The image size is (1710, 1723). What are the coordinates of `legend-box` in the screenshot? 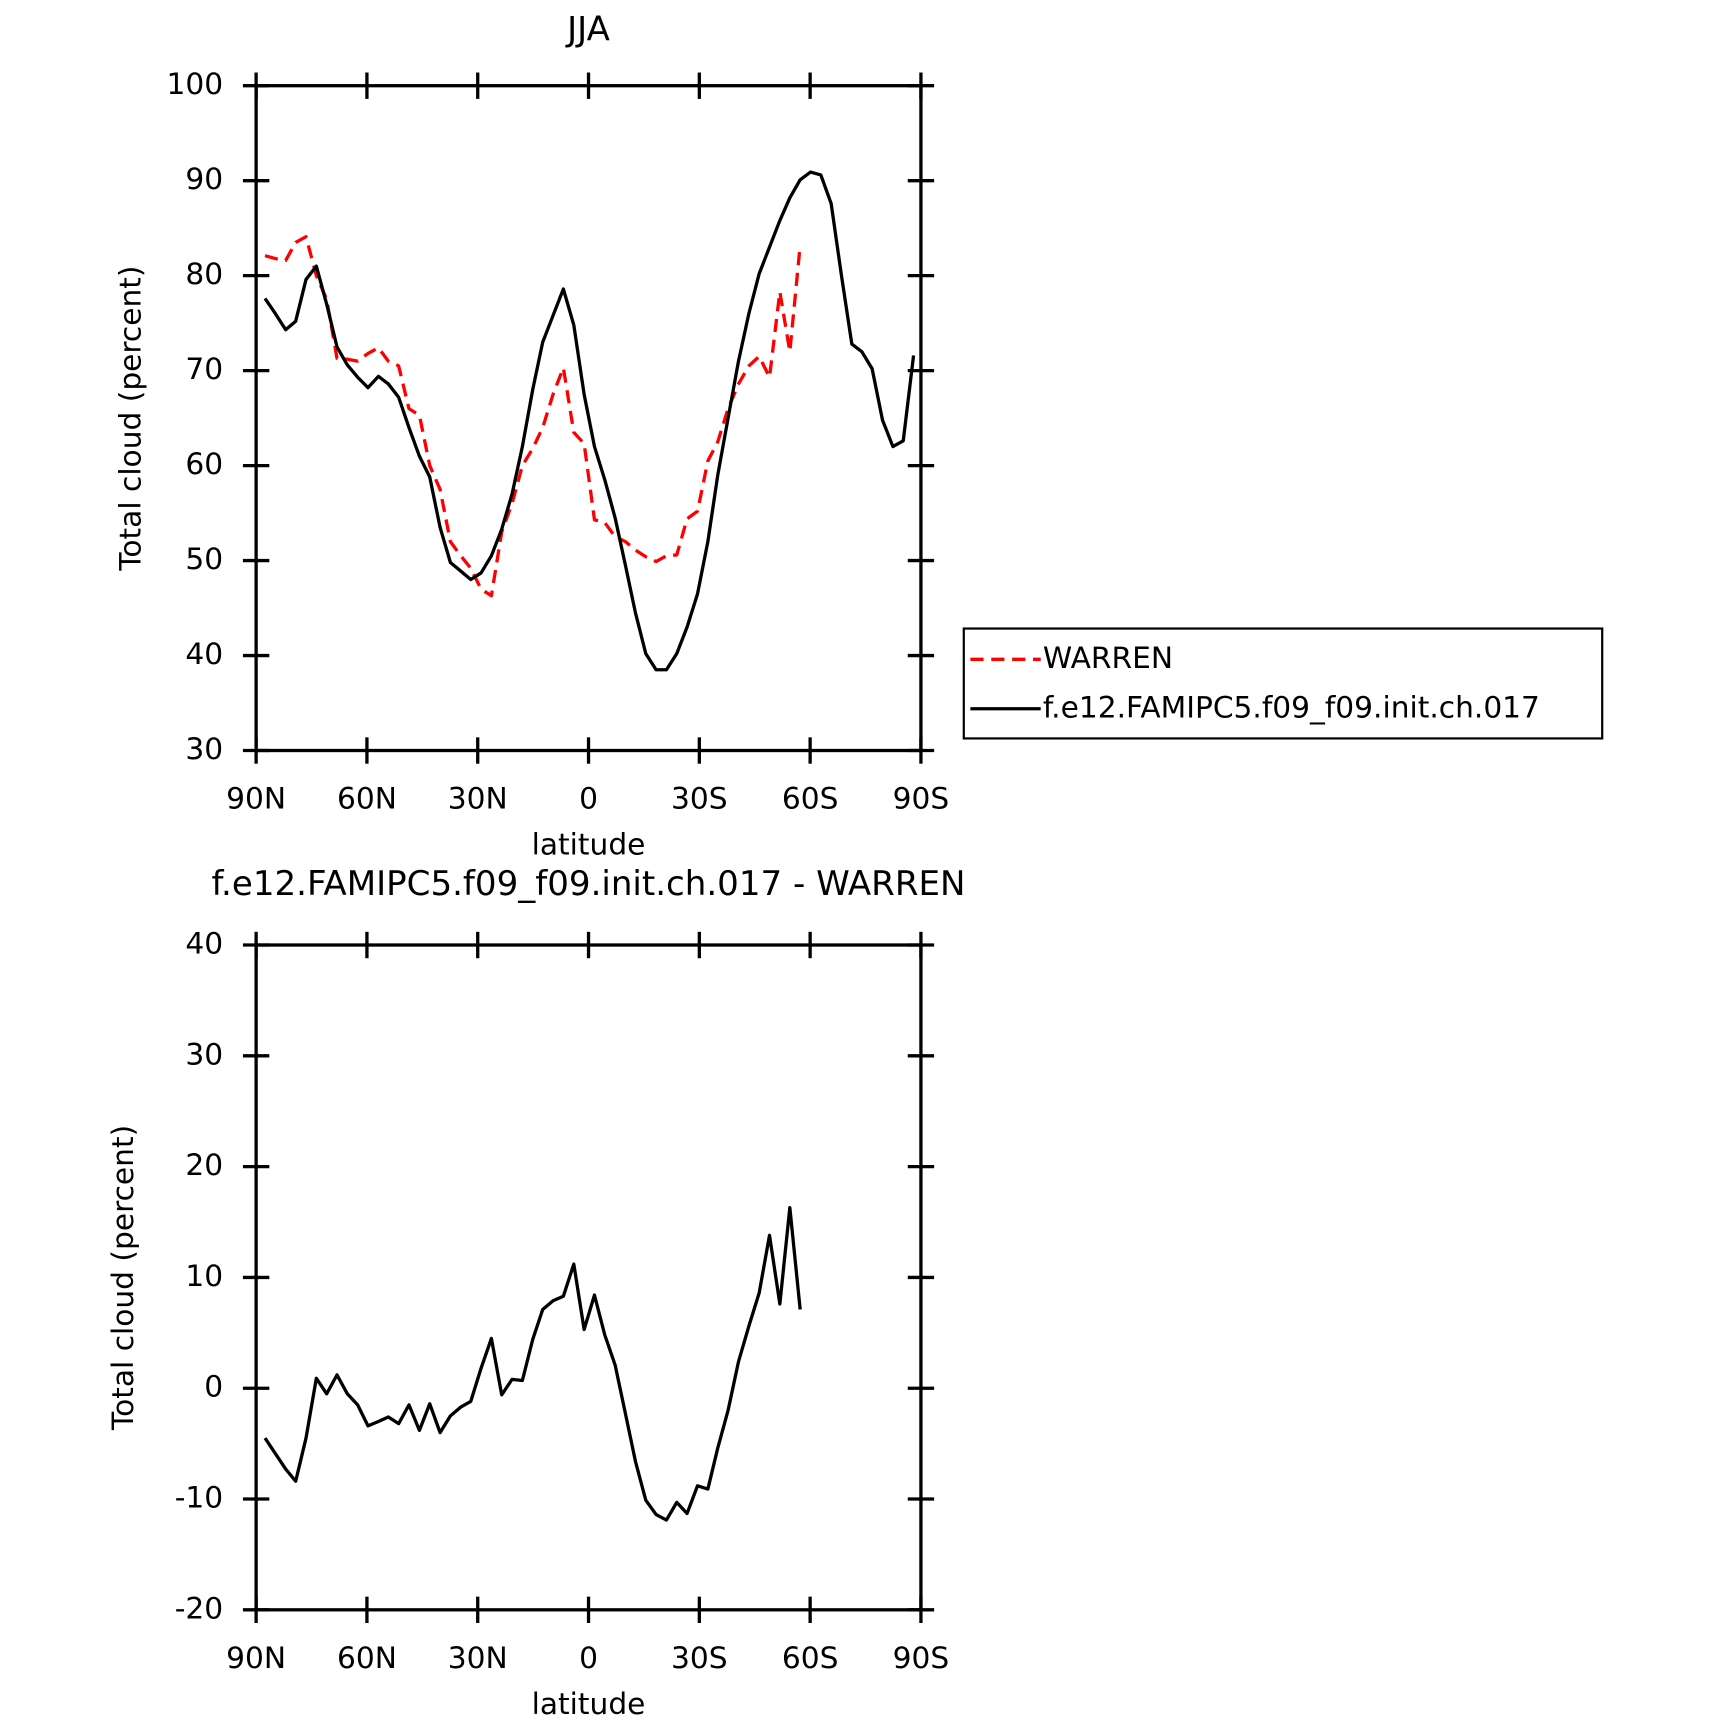 It's located at (1283, 683).